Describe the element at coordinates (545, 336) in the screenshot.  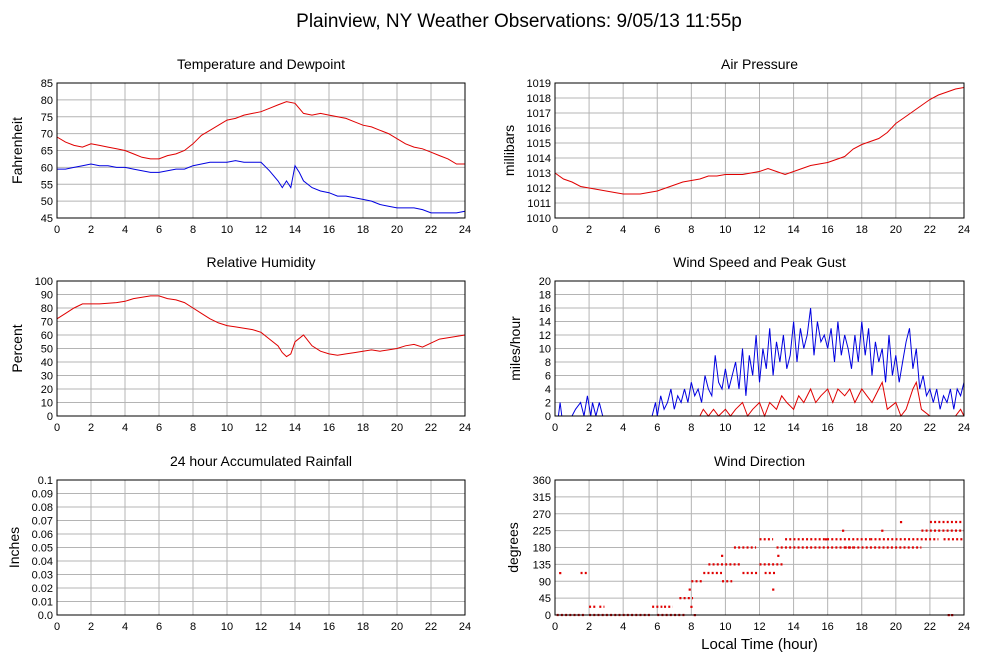
I see `y-tick-label: 12` at that location.